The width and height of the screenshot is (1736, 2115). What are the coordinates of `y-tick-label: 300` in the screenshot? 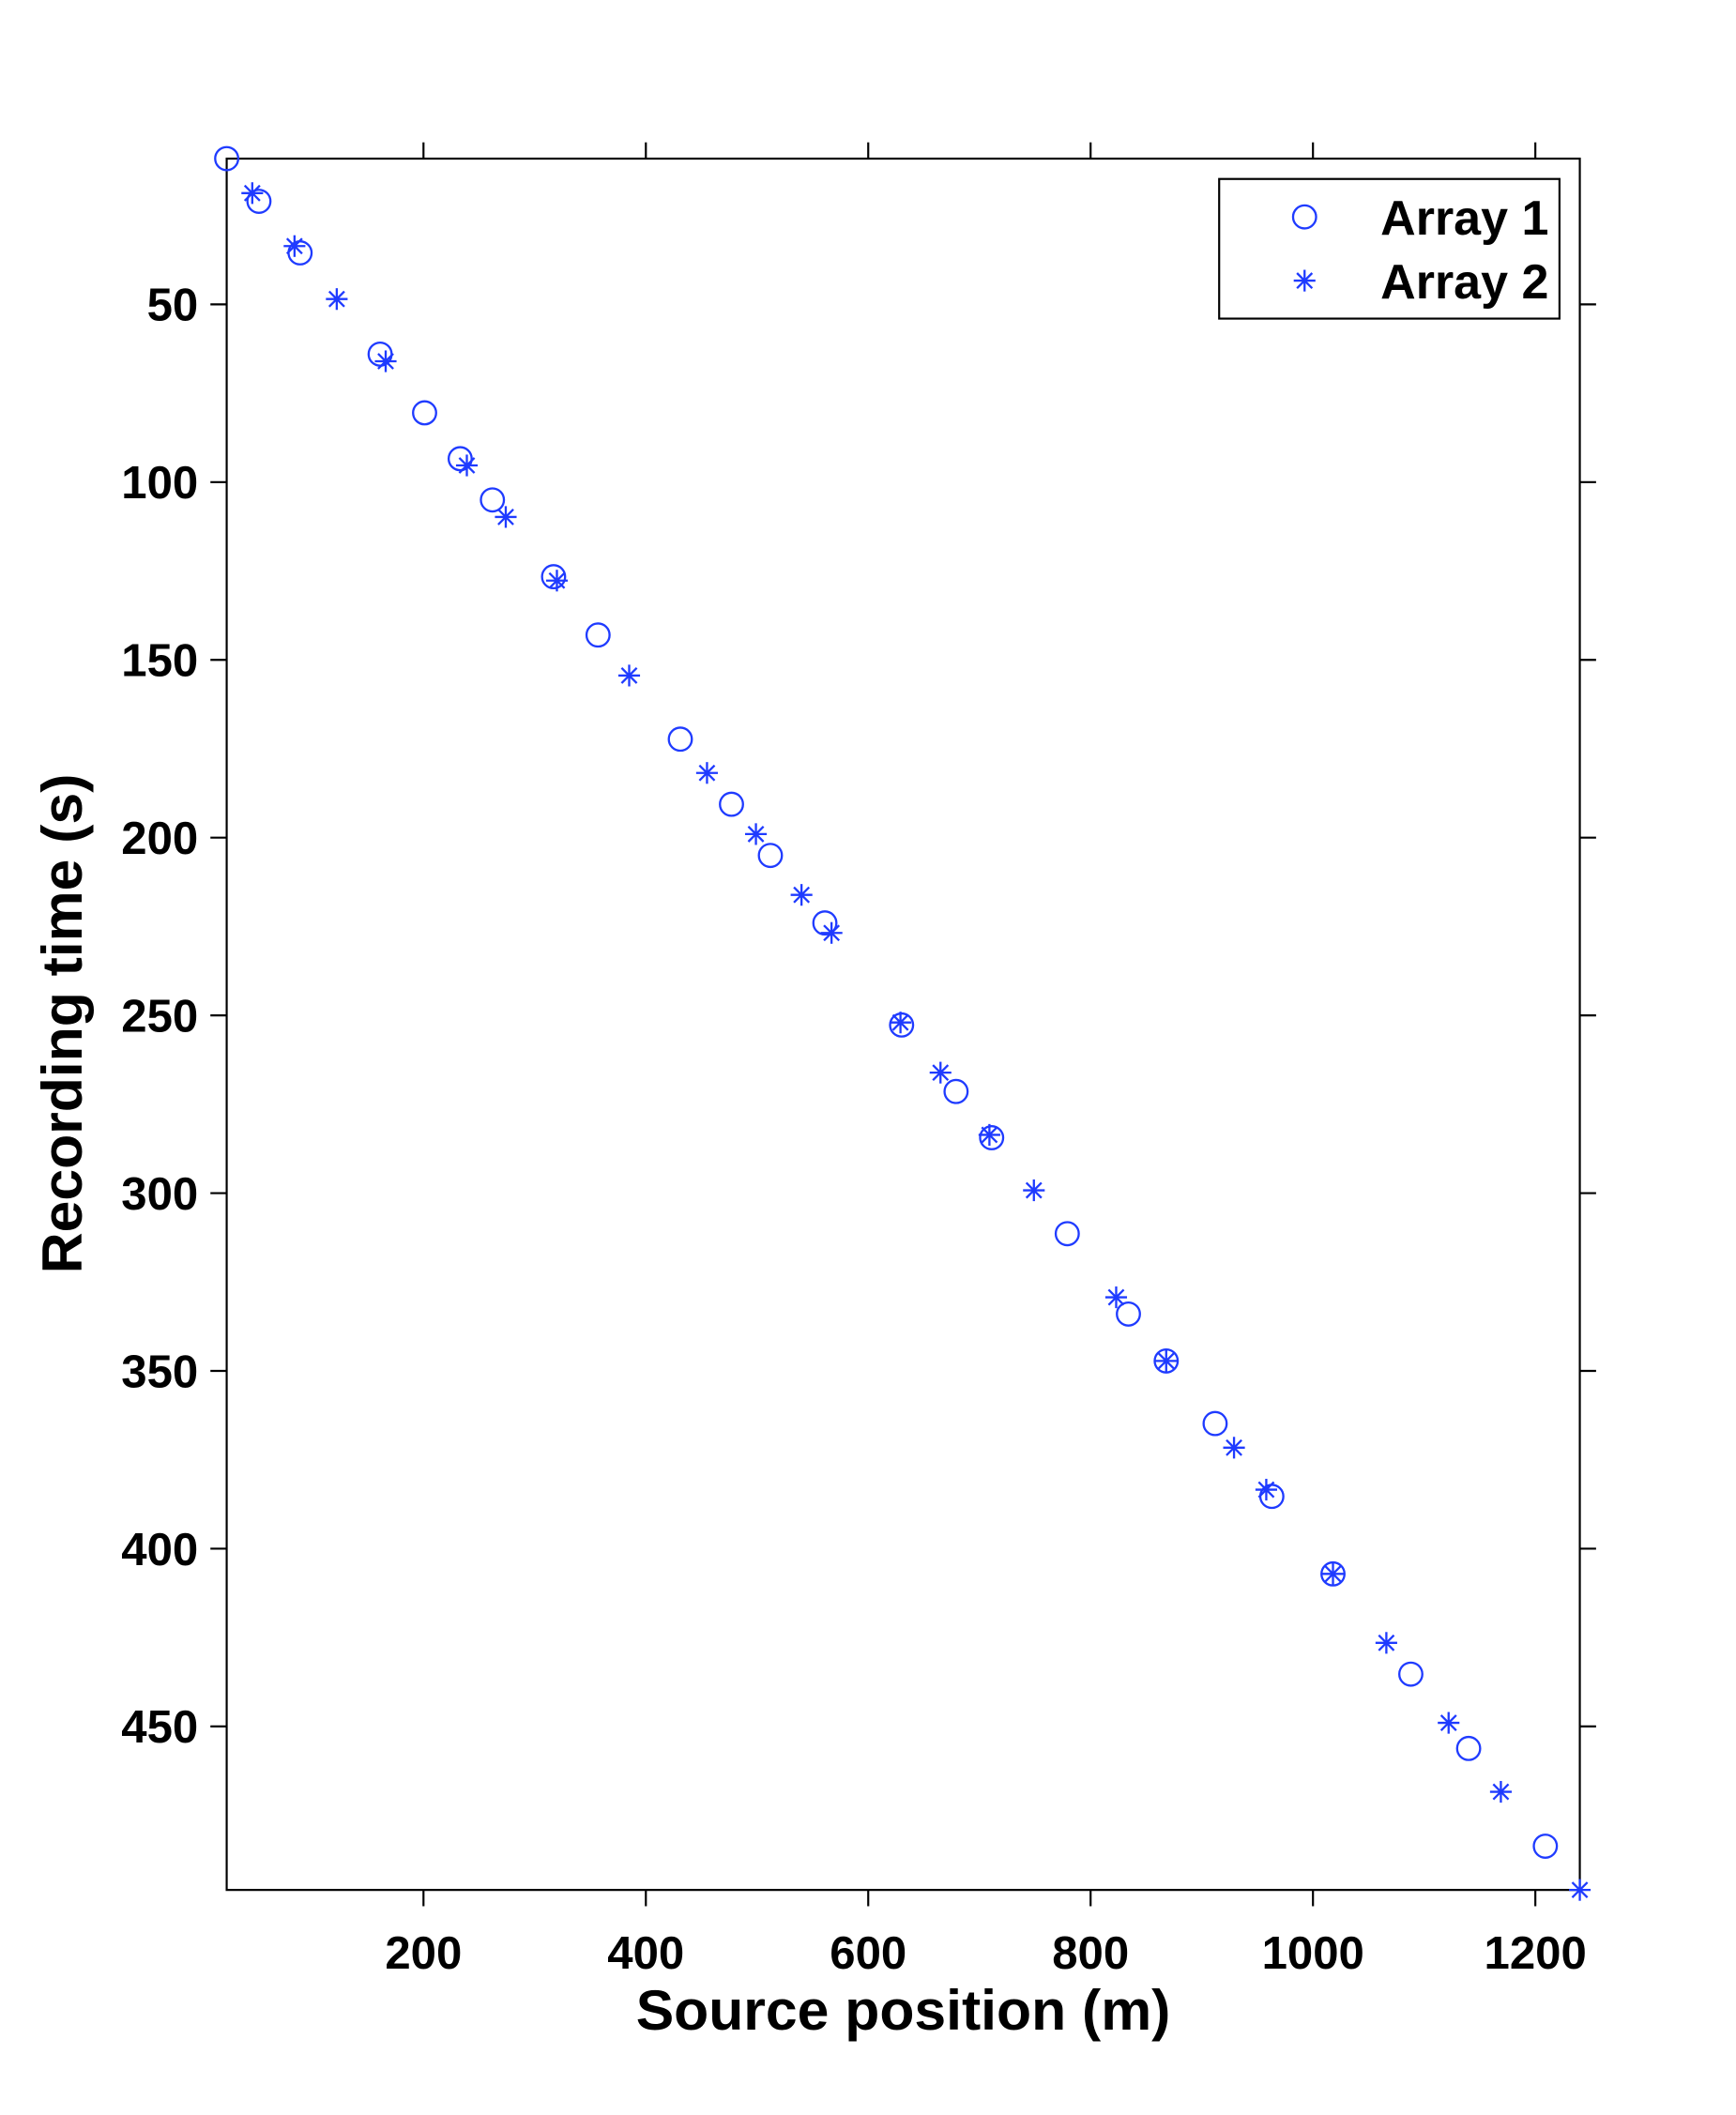 It's located at (159, 1194).